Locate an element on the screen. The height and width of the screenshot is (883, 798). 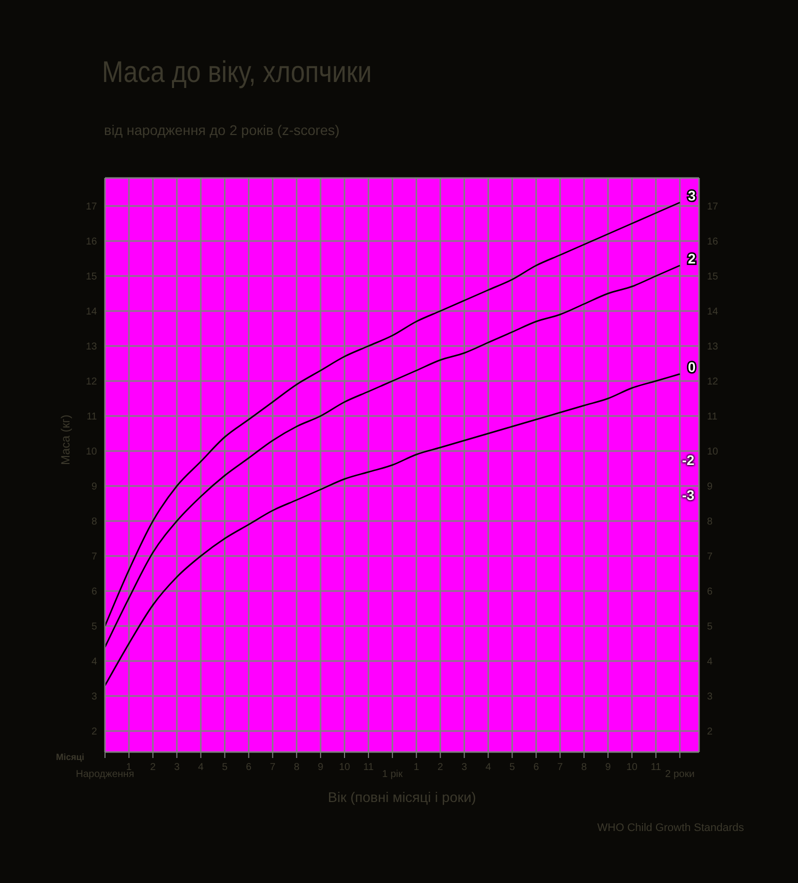
series-label: 0 is located at coordinates (692, 367).